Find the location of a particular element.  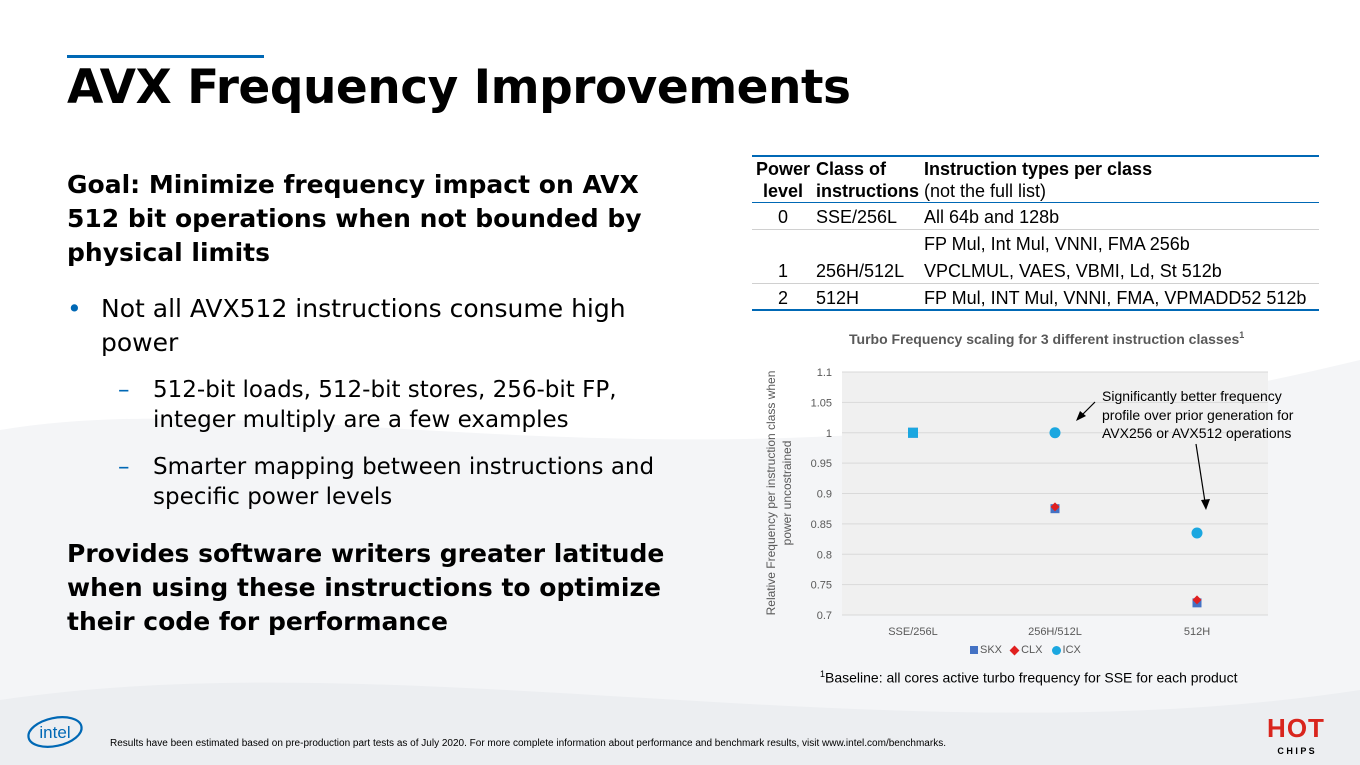

x-tick-label: 256H/512L is located at coordinates (1055, 632).